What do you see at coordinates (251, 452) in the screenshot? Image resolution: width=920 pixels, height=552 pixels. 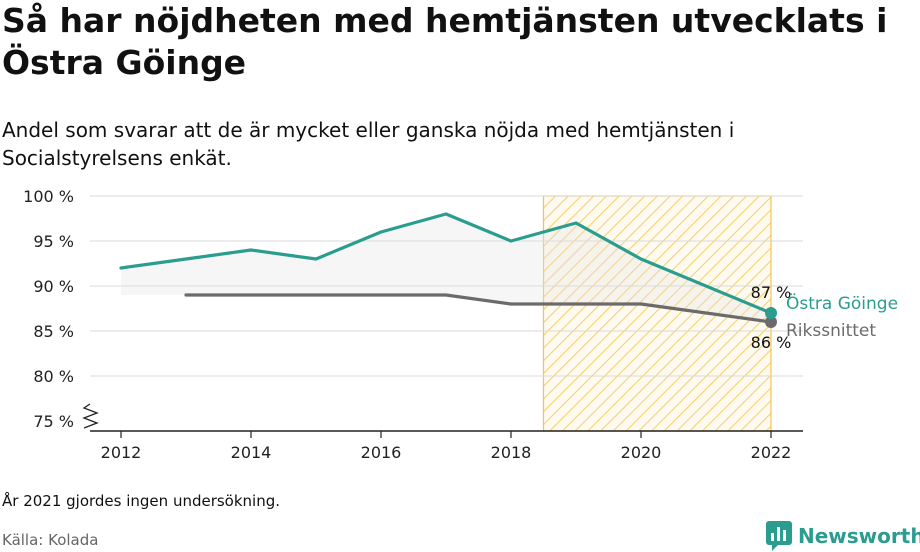 I see `x-tick-label: 2014` at bounding box center [251, 452].